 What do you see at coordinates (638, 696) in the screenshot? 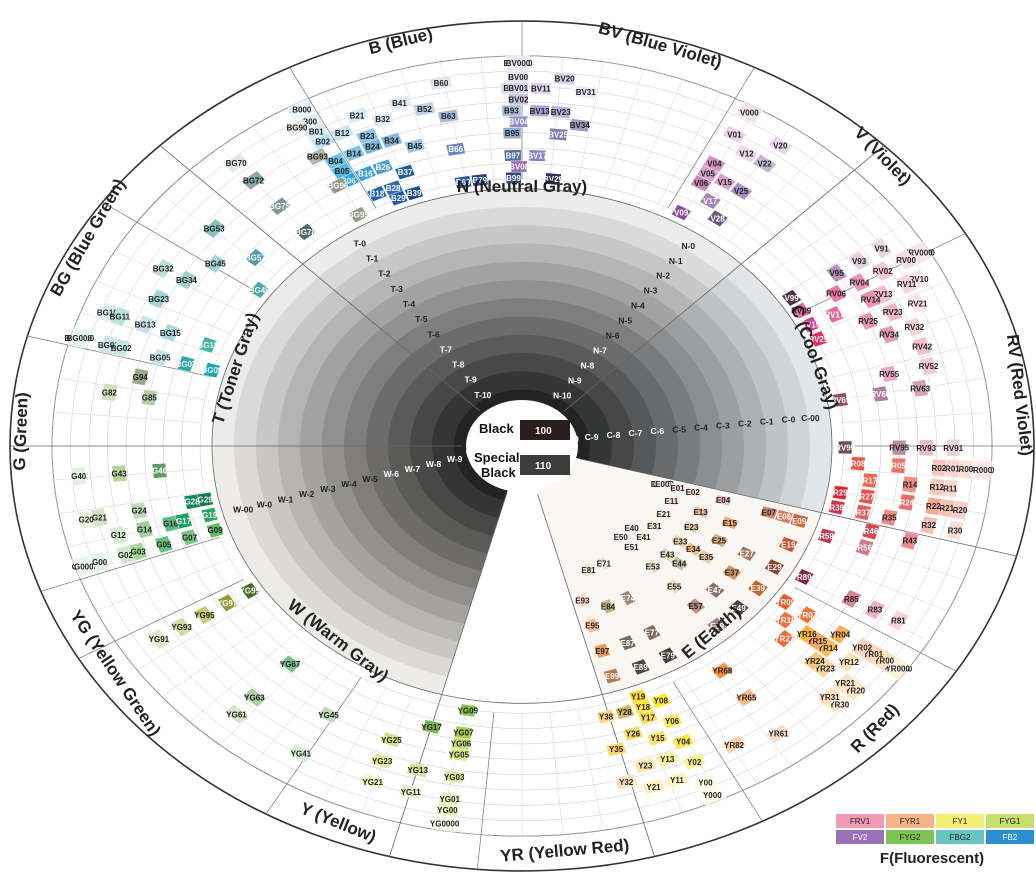
I see `chip-y19: Y19` at bounding box center [638, 696].